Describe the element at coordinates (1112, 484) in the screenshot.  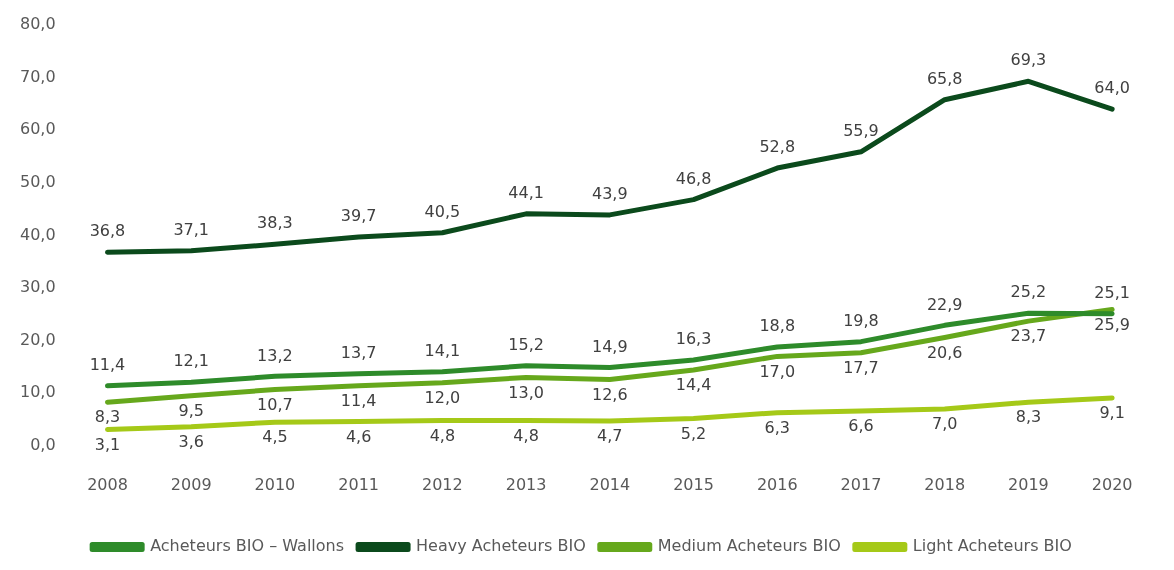
I see `x-tick-label: 2020` at that location.